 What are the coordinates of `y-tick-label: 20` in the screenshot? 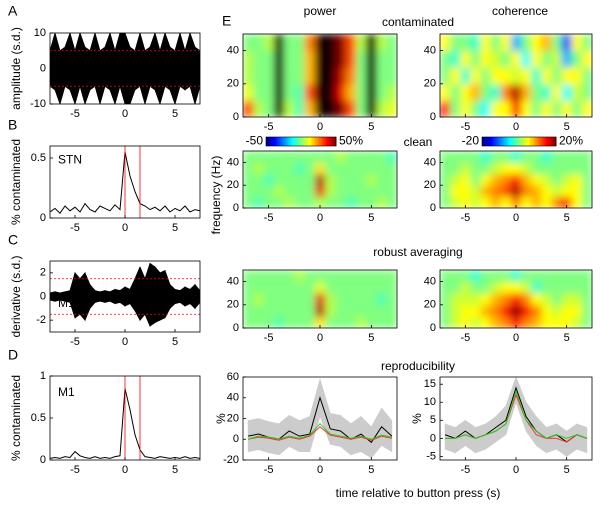 It's located at (430, 305).